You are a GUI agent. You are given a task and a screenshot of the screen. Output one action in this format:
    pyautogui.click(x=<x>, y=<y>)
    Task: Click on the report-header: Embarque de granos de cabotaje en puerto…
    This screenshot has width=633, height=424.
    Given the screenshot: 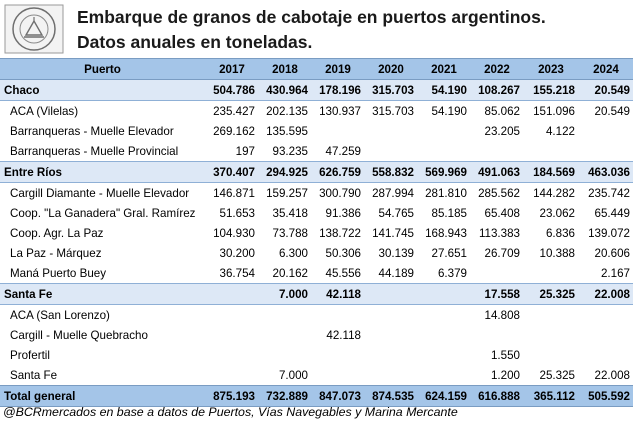 What is the action you would take?
    pyautogui.click(x=316, y=29)
    